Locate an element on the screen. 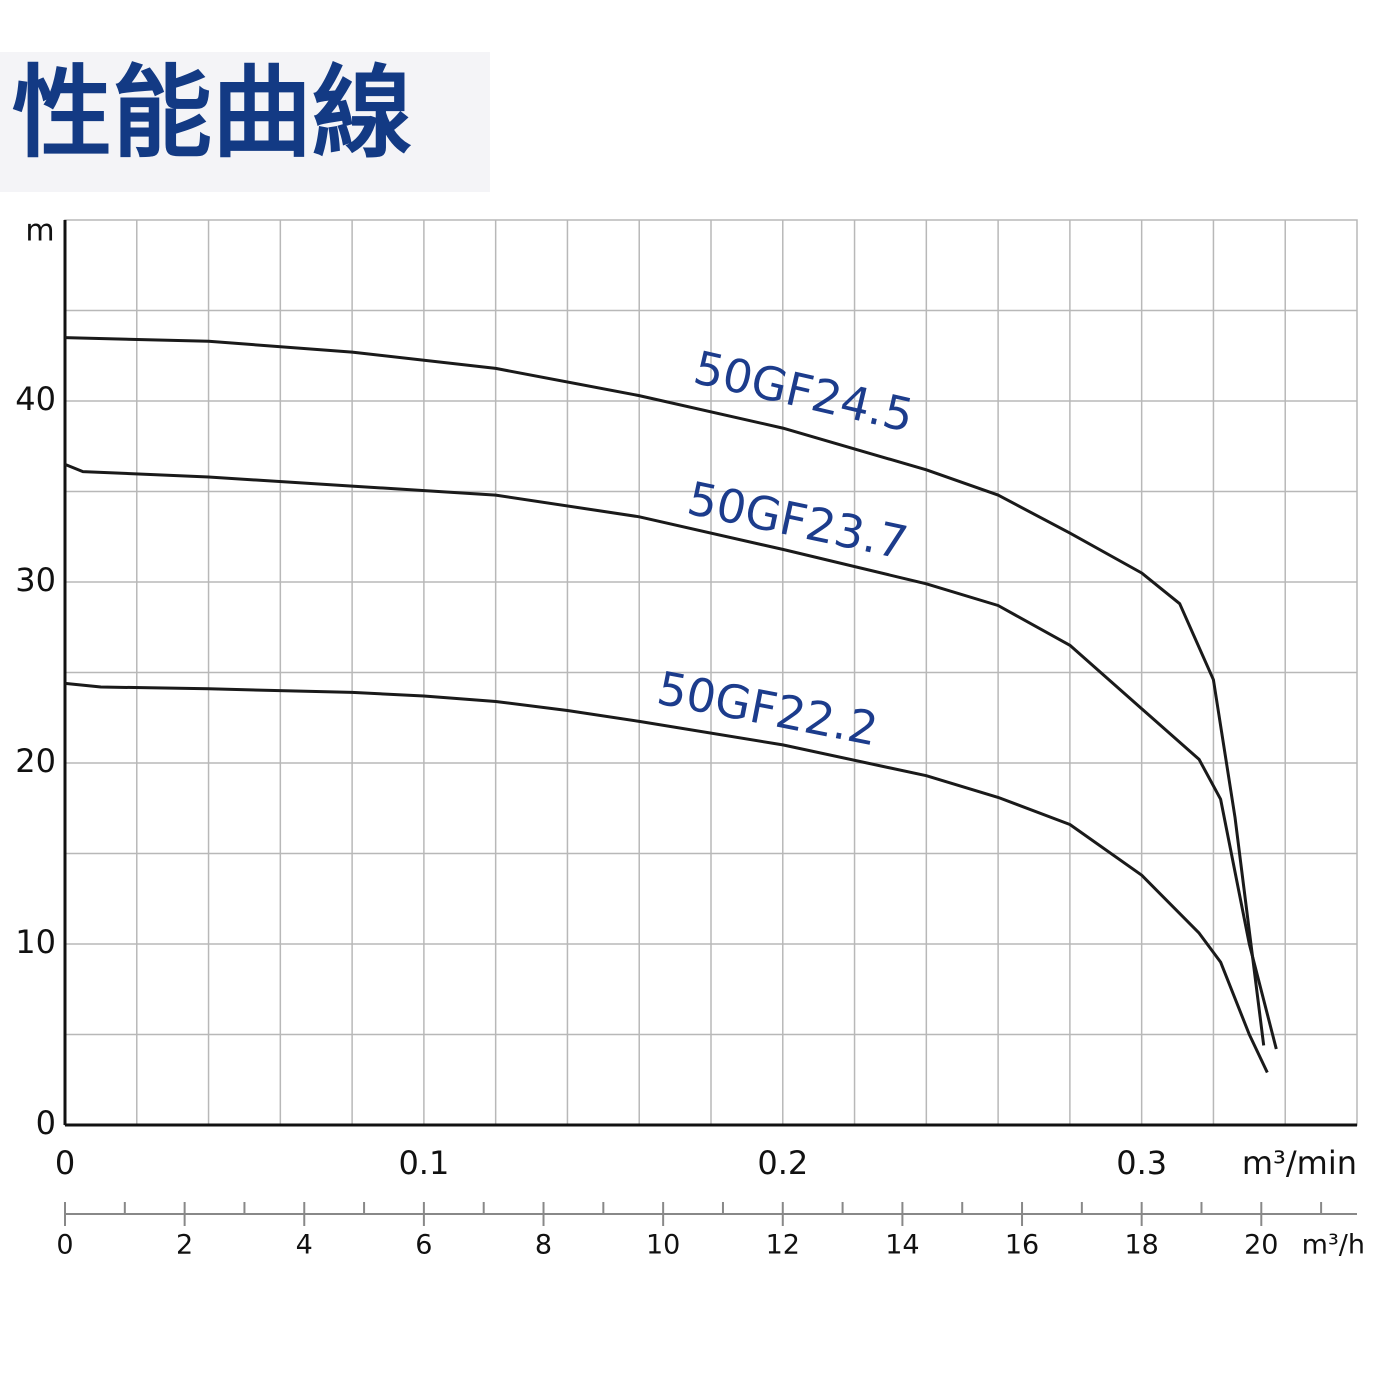 This screenshot has height=1375, width=1375. x-tick-label: 0.1 is located at coordinates (423, 1163).